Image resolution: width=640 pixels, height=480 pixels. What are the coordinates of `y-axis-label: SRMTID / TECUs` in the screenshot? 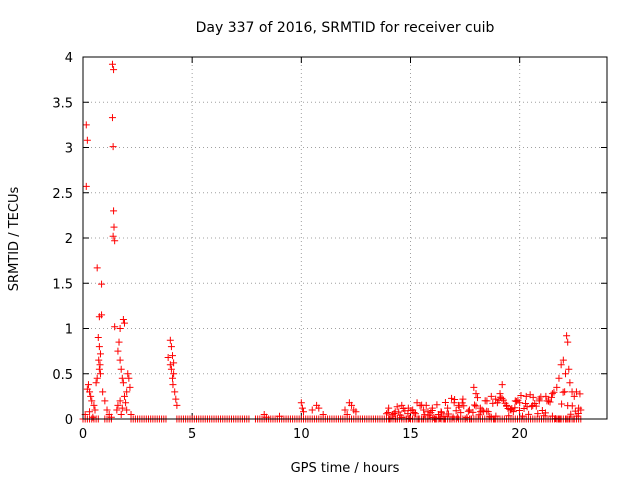 It's located at (14, 239).